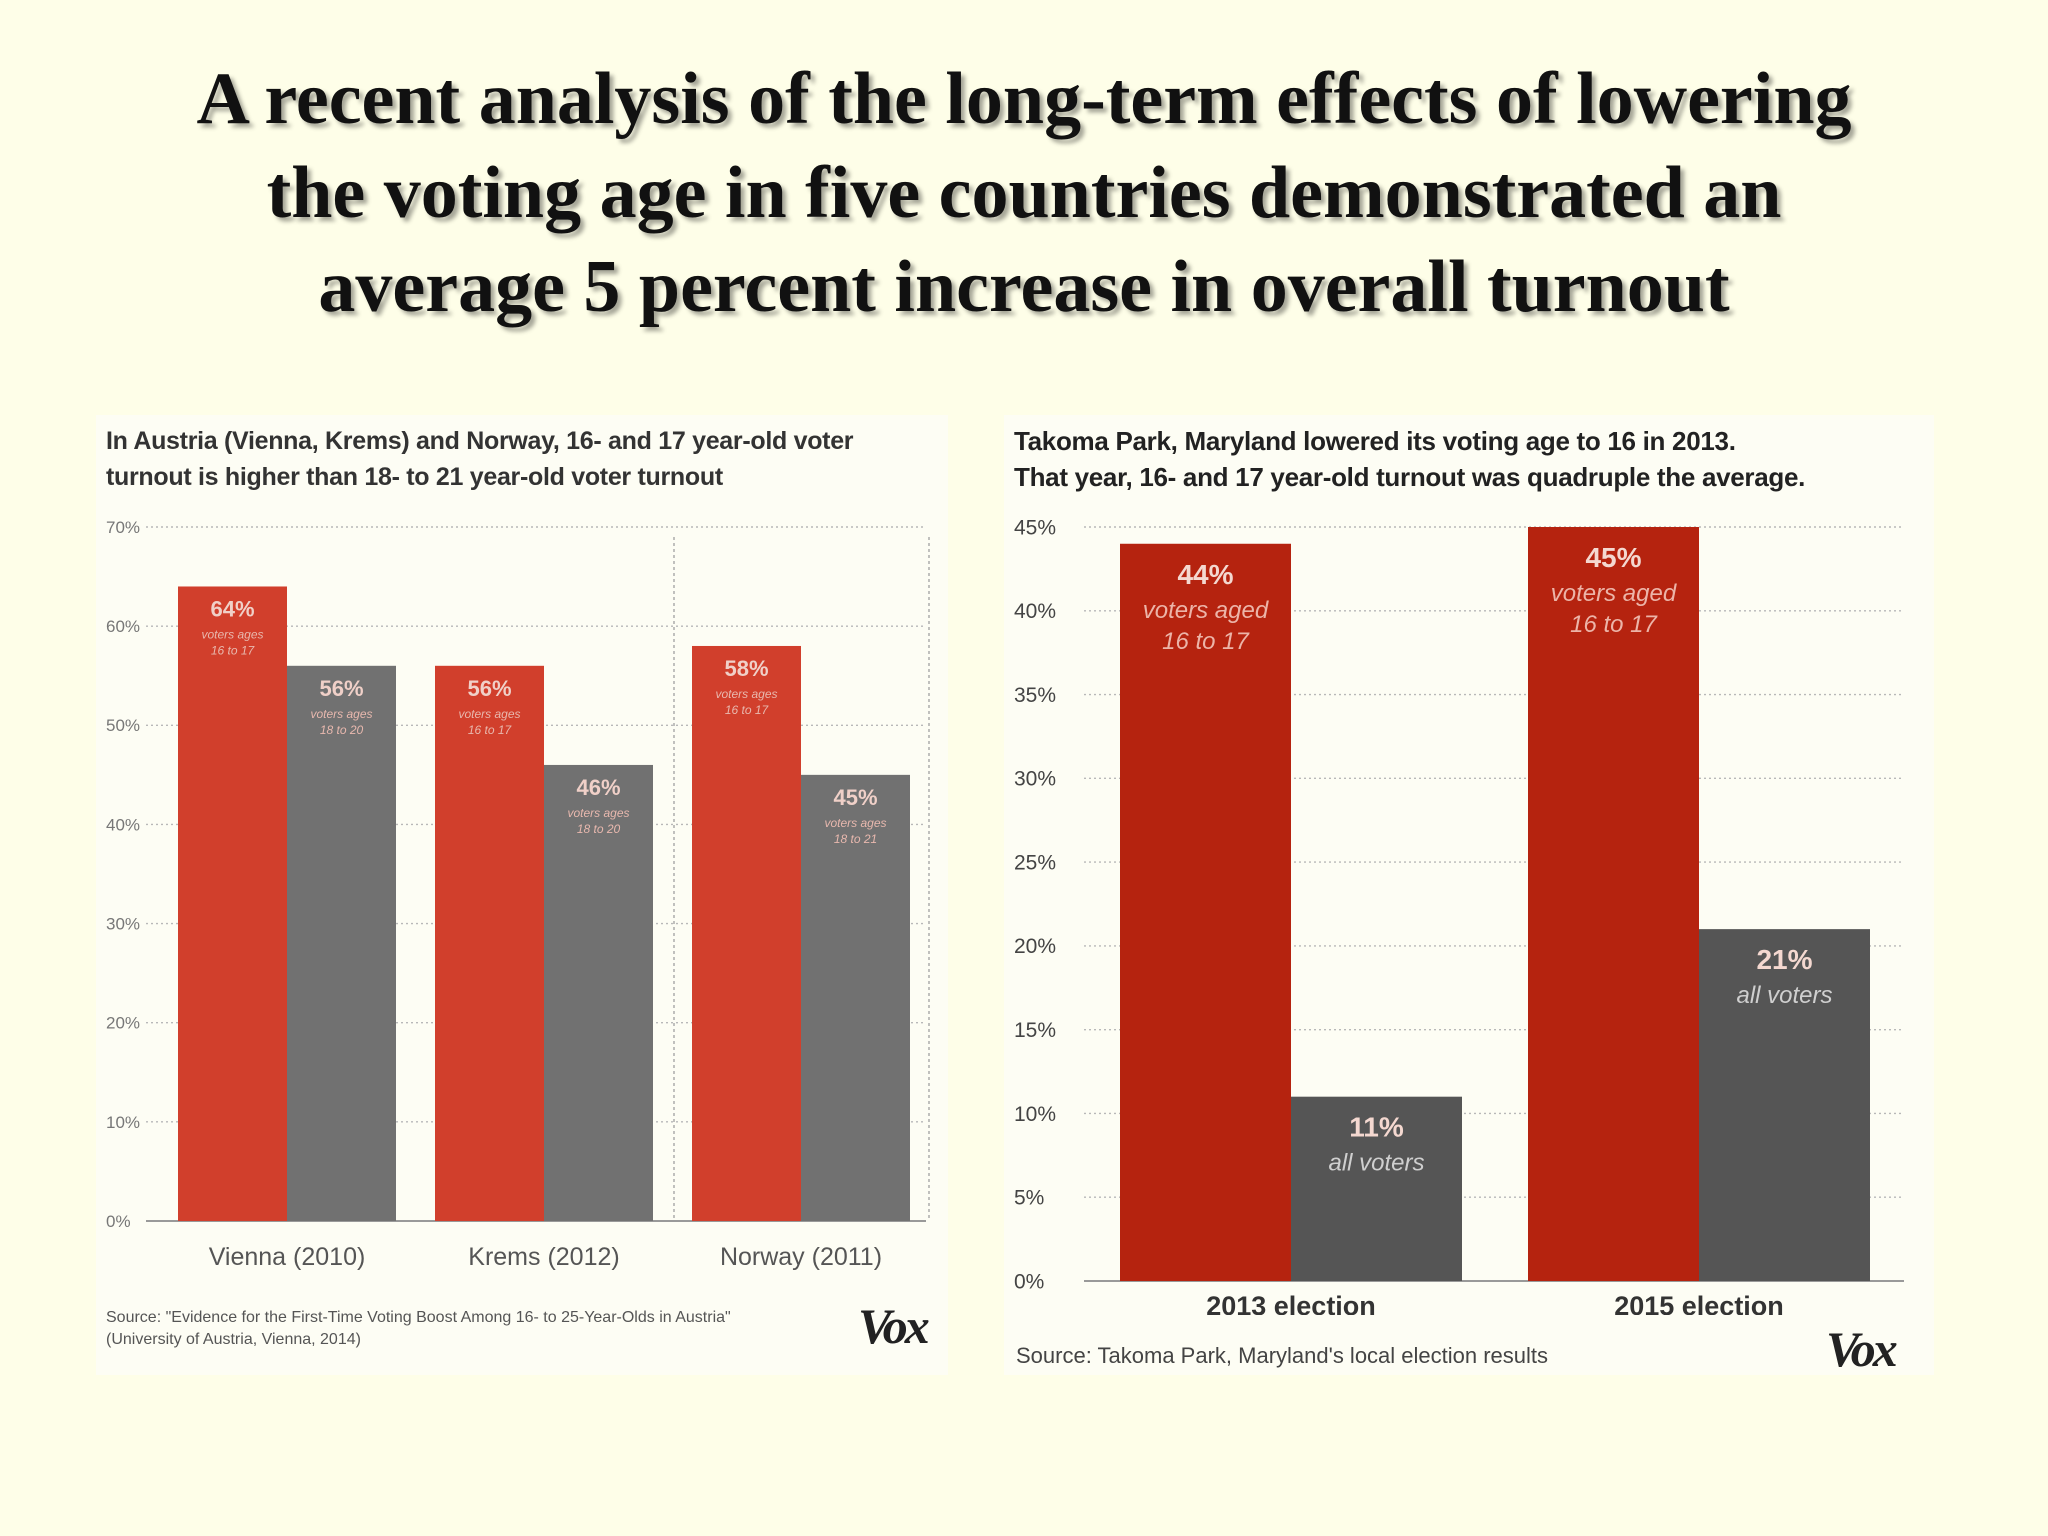 The width and height of the screenshot is (2048, 1536). What do you see at coordinates (1784, 1105) in the screenshot?
I see `bar-gray-2015-election` at bounding box center [1784, 1105].